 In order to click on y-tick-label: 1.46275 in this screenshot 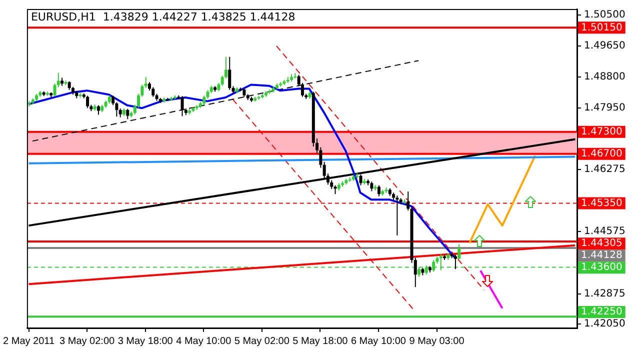, I will do `click(605, 170)`.